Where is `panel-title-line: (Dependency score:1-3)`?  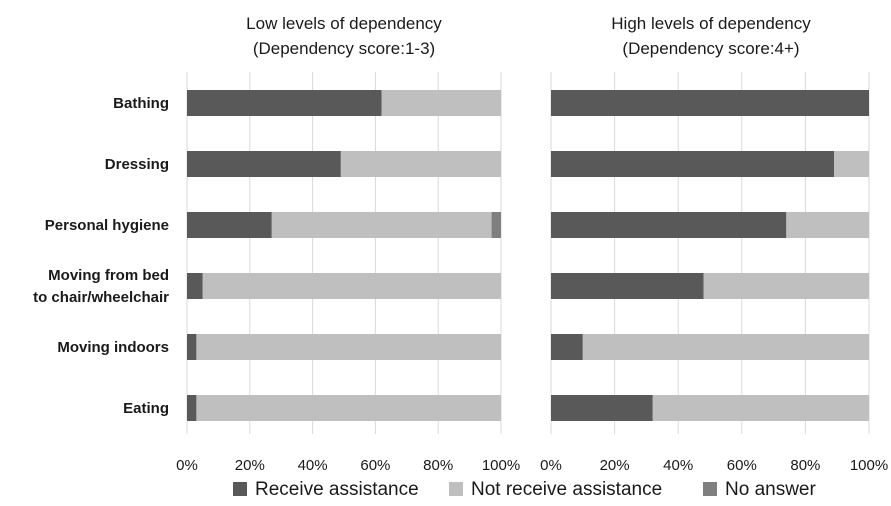 panel-title-line: (Dependency score:1-3) is located at coordinates (344, 48).